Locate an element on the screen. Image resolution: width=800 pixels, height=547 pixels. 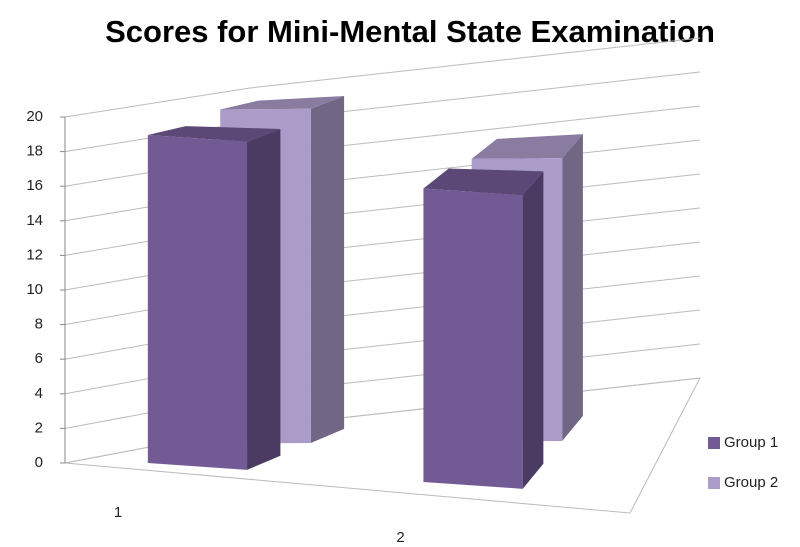
y-tick-label: 16 is located at coordinates (34, 185).